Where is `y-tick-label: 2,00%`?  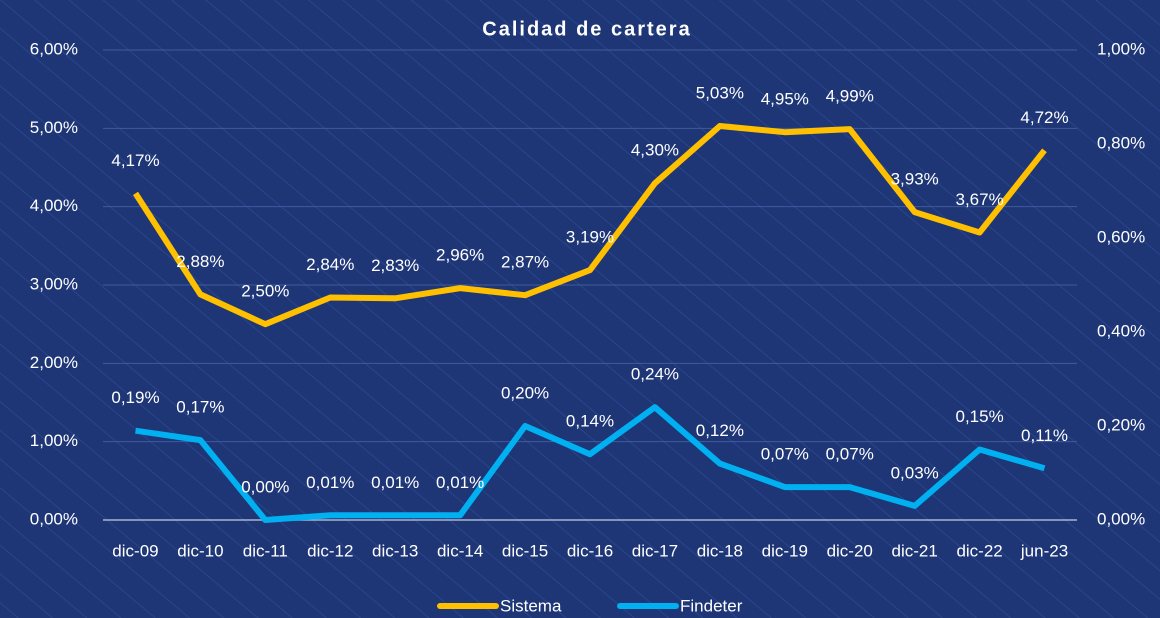 y-tick-label: 2,00% is located at coordinates (54, 362).